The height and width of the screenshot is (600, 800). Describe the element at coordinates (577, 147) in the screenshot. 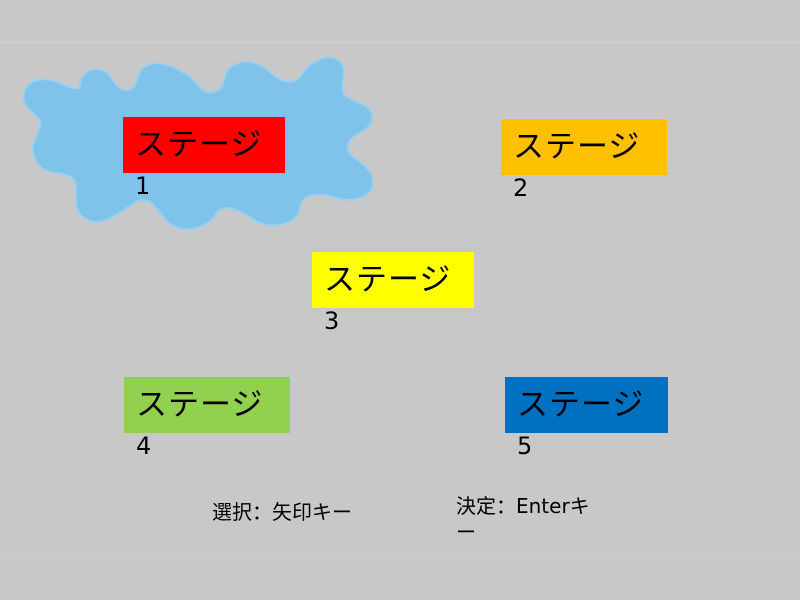

I see `stage-2-label: ステージ` at that location.